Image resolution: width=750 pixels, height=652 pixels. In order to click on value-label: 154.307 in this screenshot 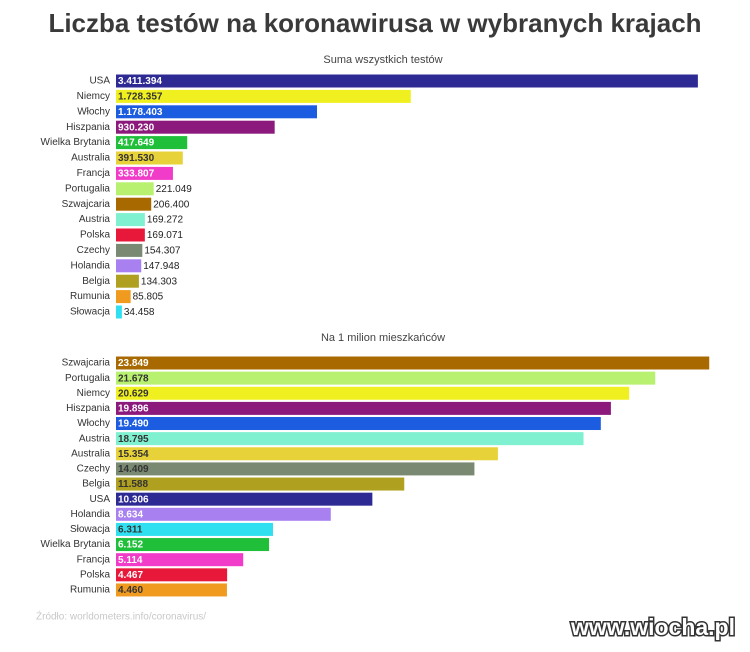, I will do `click(162, 251)`.